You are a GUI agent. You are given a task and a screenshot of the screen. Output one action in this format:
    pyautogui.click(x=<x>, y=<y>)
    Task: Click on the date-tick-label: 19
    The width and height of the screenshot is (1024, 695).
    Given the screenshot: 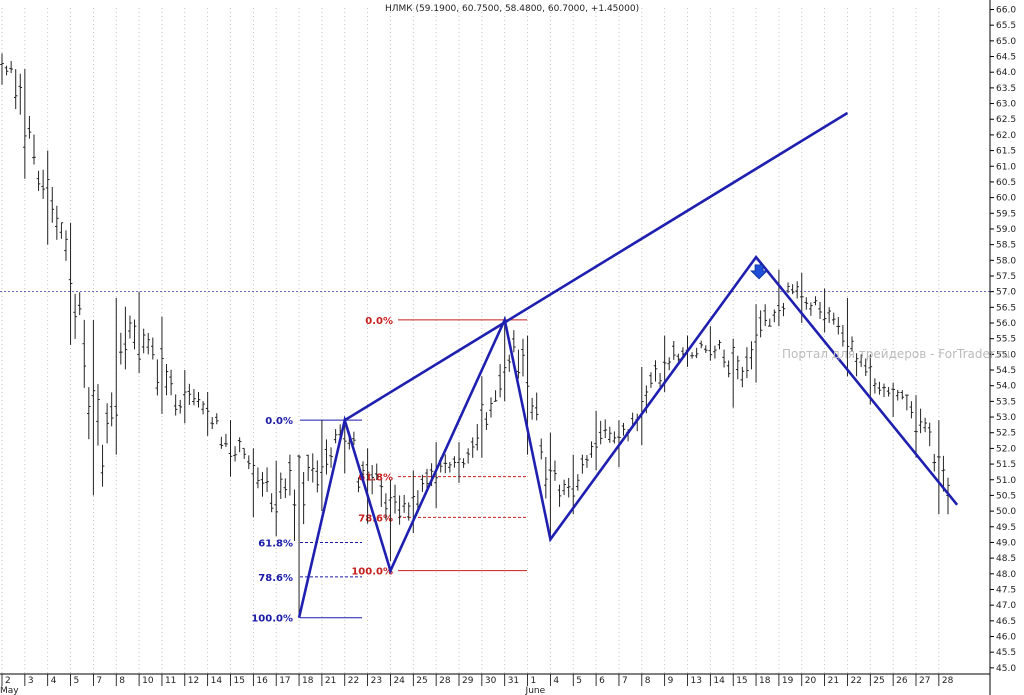 What is the action you would take?
    pyautogui.click(x=788, y=681)
    